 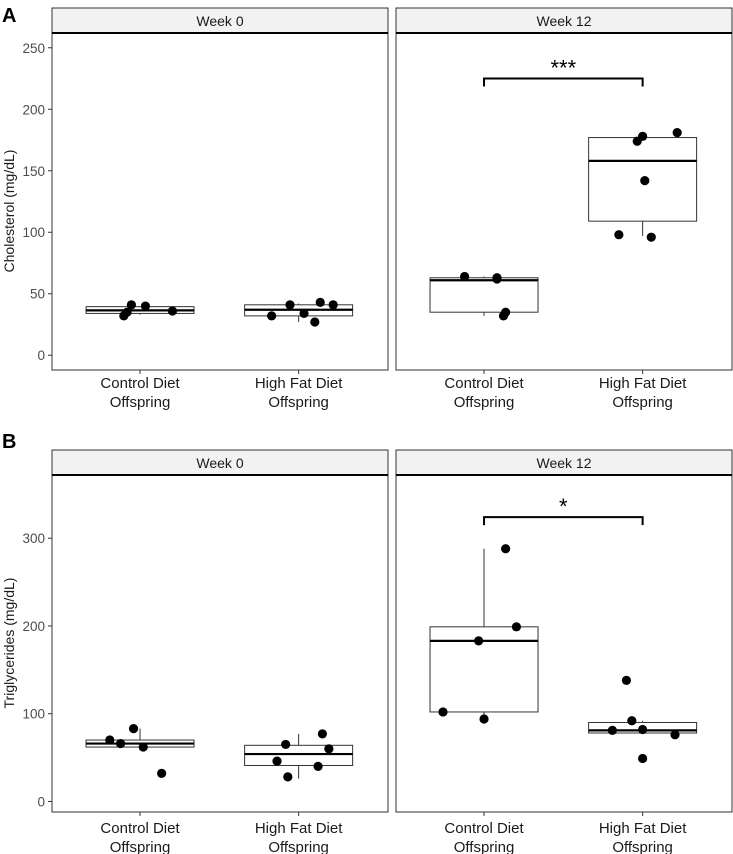 I want to click on y-tick-label: 300, so click(x=33, y=538).